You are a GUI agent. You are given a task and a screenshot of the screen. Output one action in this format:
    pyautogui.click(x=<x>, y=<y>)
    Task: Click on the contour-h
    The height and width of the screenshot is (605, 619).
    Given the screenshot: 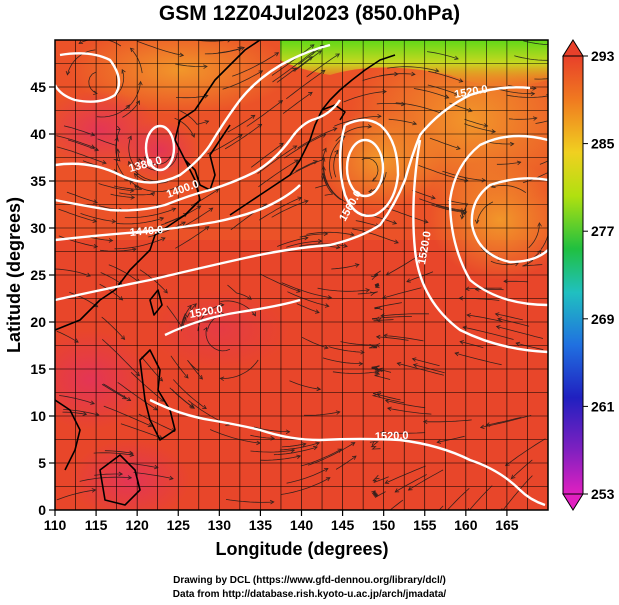 What is the action you would take?
    pyautogui.click(x=509, y=220)
    